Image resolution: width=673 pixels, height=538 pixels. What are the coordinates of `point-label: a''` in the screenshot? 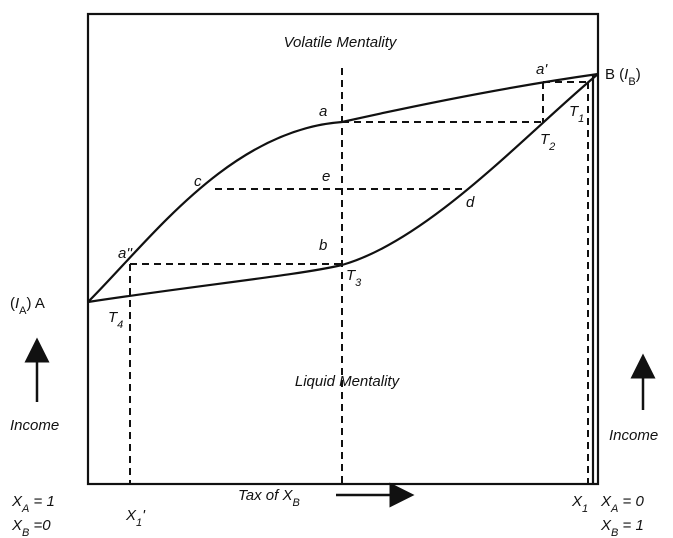 It's located at (125, 253).